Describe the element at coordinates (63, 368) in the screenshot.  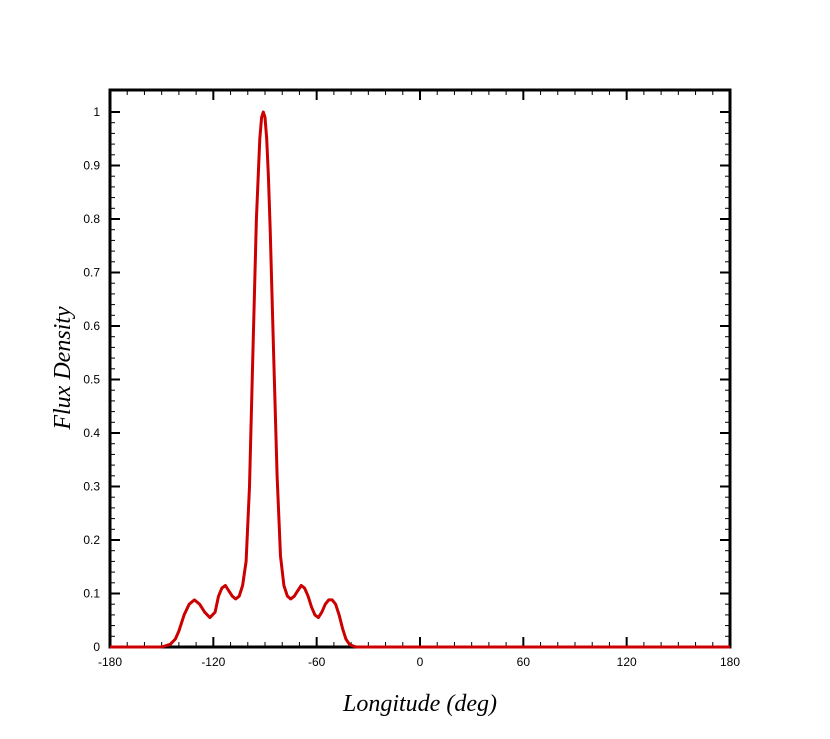
I see `y-axis-title: Flux Density` at that location.